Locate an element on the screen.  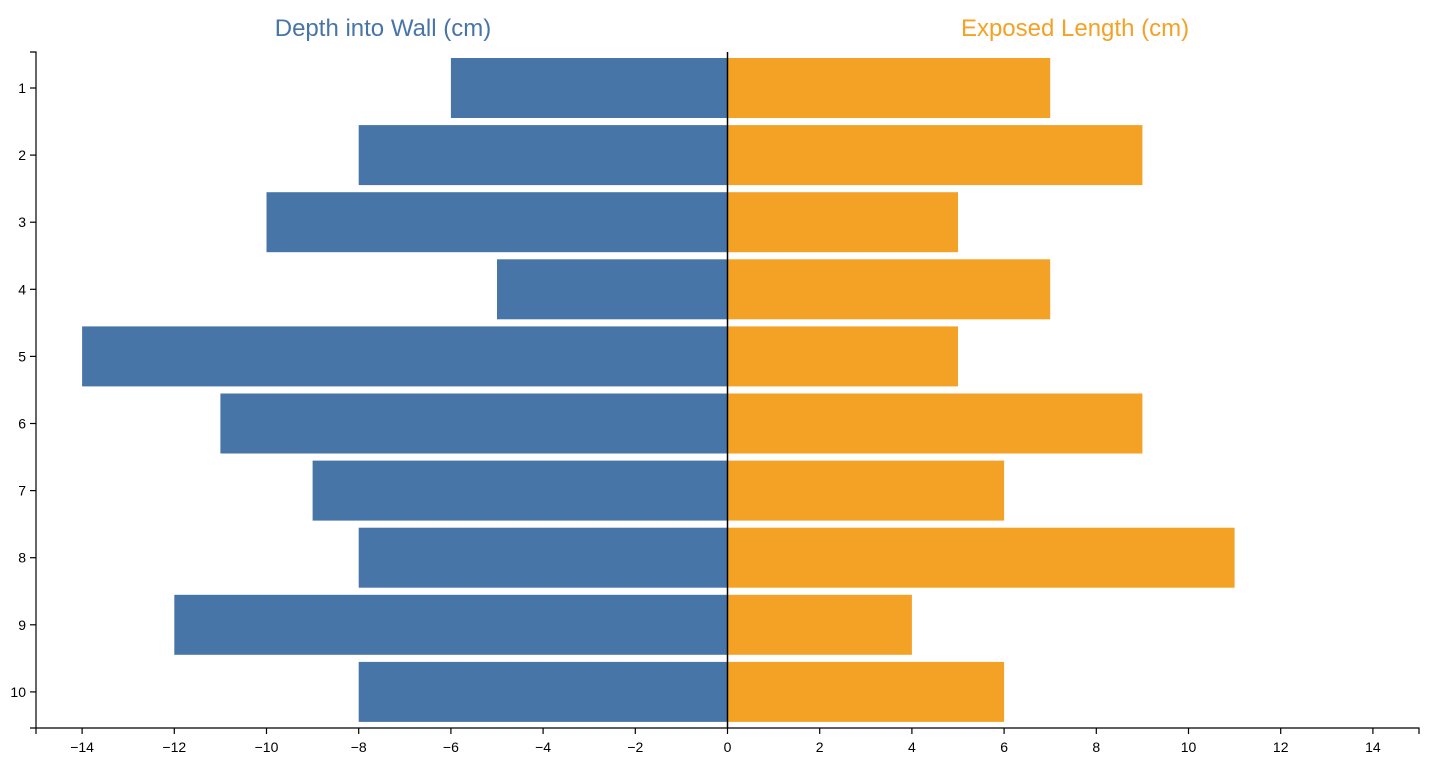
x-tick-label--4: −4 is located at coordinates (543, 747).